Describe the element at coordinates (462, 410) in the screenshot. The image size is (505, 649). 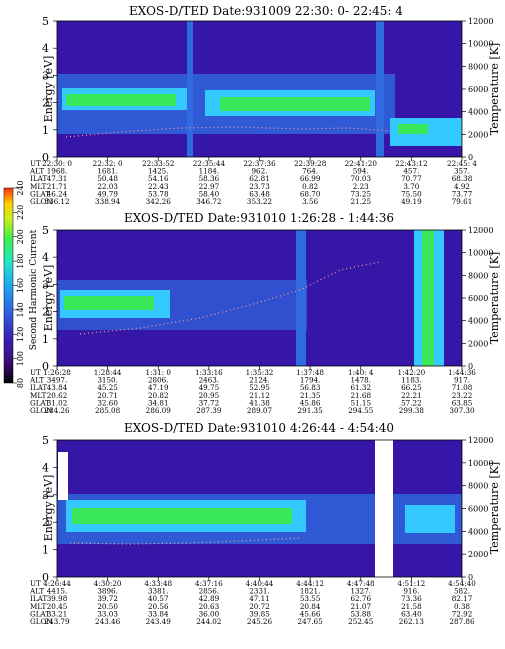
I see `panel-2-table-cell: 307.30` at that location.